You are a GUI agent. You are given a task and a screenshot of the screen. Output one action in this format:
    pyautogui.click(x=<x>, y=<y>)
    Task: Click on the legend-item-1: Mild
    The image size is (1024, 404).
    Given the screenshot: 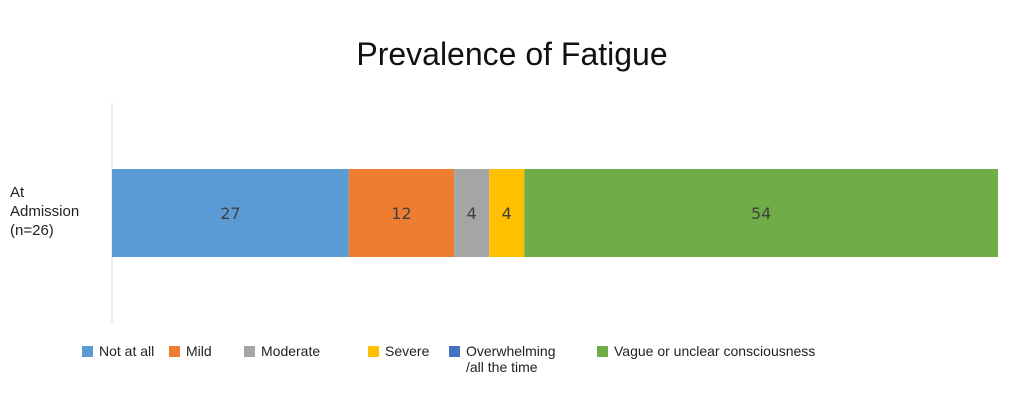 What is the action you would take?
    pyautogui.click(x=190, y=349)
    